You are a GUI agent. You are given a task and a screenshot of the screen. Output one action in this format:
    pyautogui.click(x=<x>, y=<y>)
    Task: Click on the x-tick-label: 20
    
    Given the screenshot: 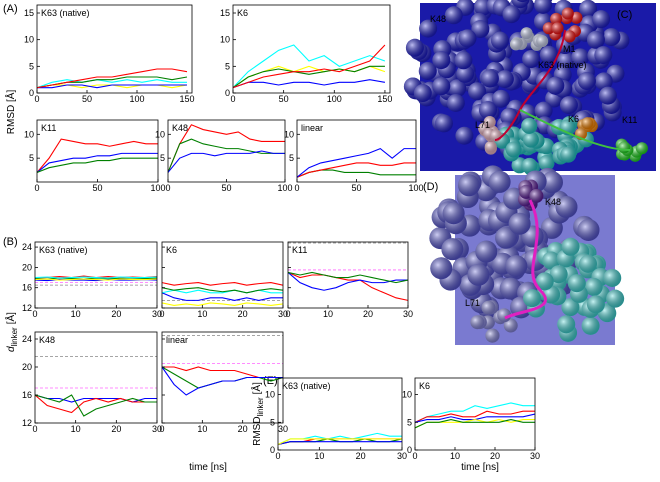 What is the action you would take?
    pyautogui.click(x=243, y=429)
    